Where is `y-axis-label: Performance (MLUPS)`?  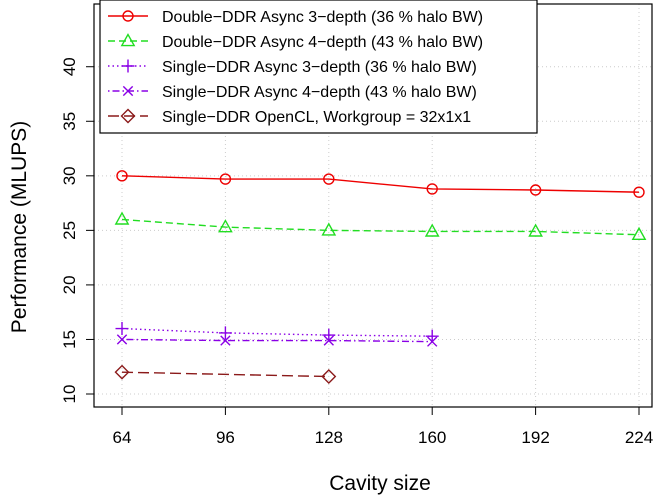 y-axis-label: Performance (MLUPS) is located at coordinates (19, 227).